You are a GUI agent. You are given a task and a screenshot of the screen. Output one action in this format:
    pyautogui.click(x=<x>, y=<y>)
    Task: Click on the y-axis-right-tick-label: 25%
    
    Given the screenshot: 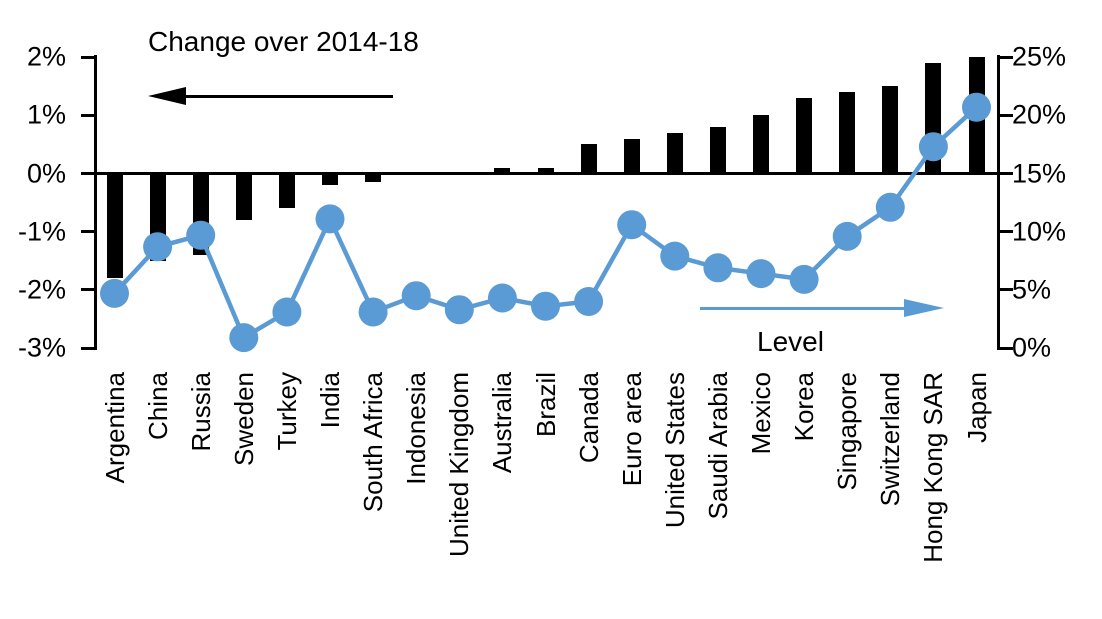 What is the action you would take?
    pyautogui.click(x=1039, y=56)
    